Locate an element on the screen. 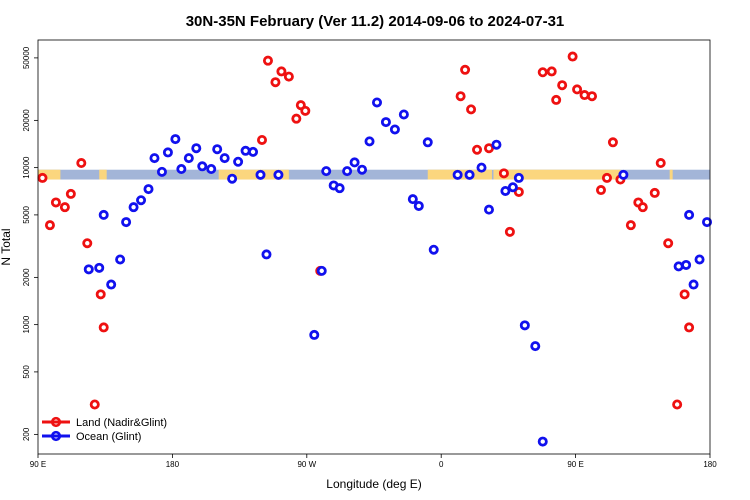 The height and width of the screenshot is (500, 750). x-axis-label: Longitude (deg E) is located at coordinates (373, 484).